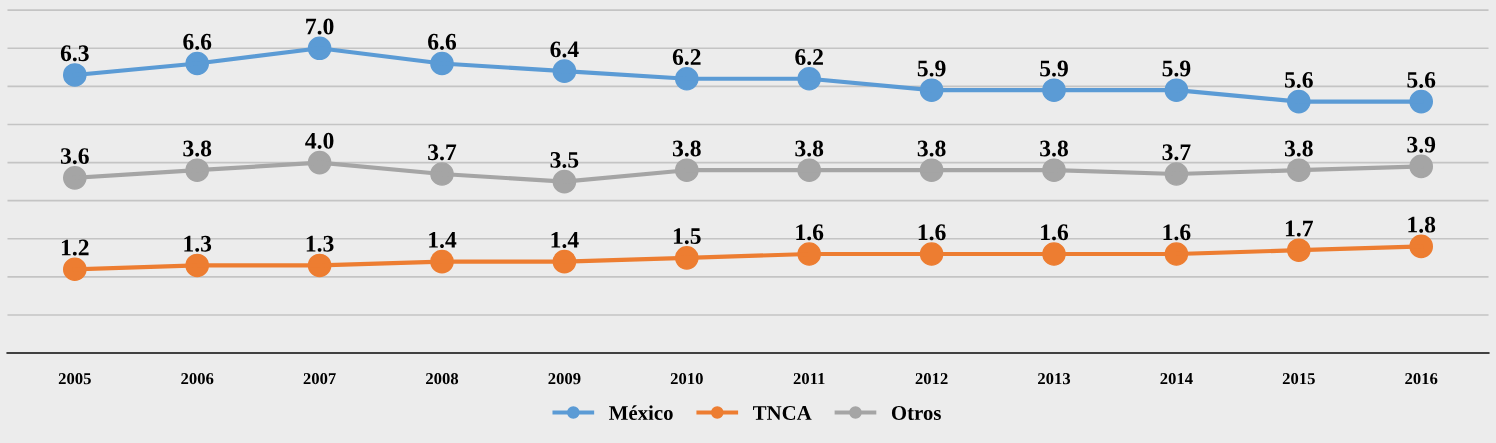 The height and width of the screenshot is (443, 1496). What do you see at coordinates (74, 156) in the screenshot?
I see `data-label: 3.6` at bounding box center [74, 156].